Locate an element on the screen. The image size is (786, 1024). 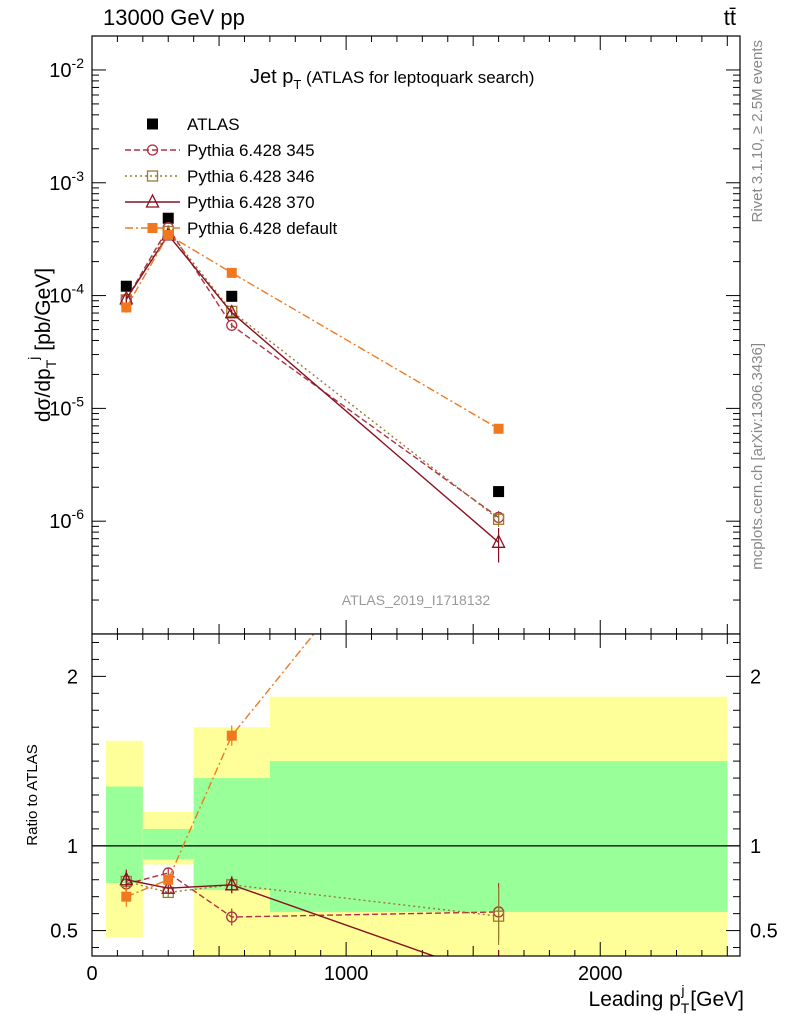
legend-label: ATLAS is located at coordinates (213, 124).